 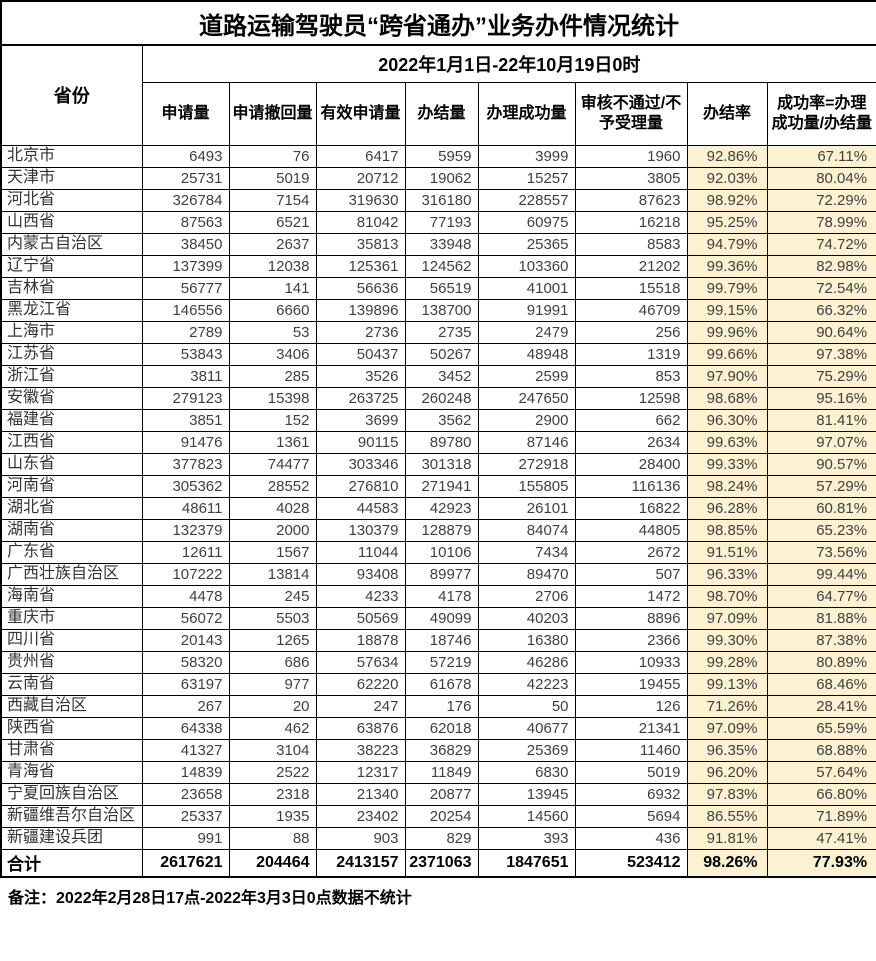 I want to click on value-cell: 84074, so click(x=526, y=530).